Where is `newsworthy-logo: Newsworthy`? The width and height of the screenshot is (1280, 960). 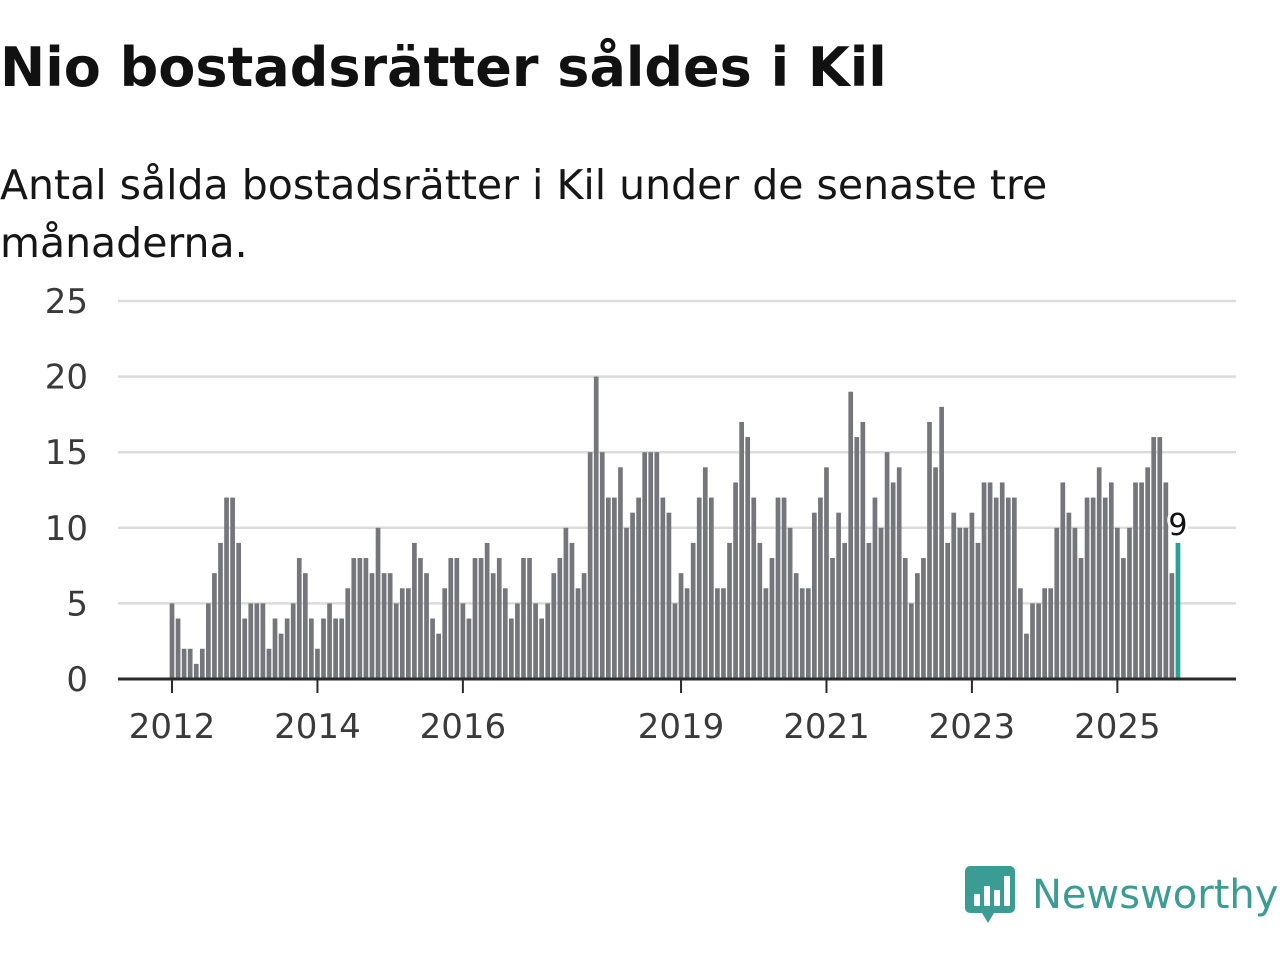
newsworthy-logo: Newsworthy is located at coordinates (1121, 895).